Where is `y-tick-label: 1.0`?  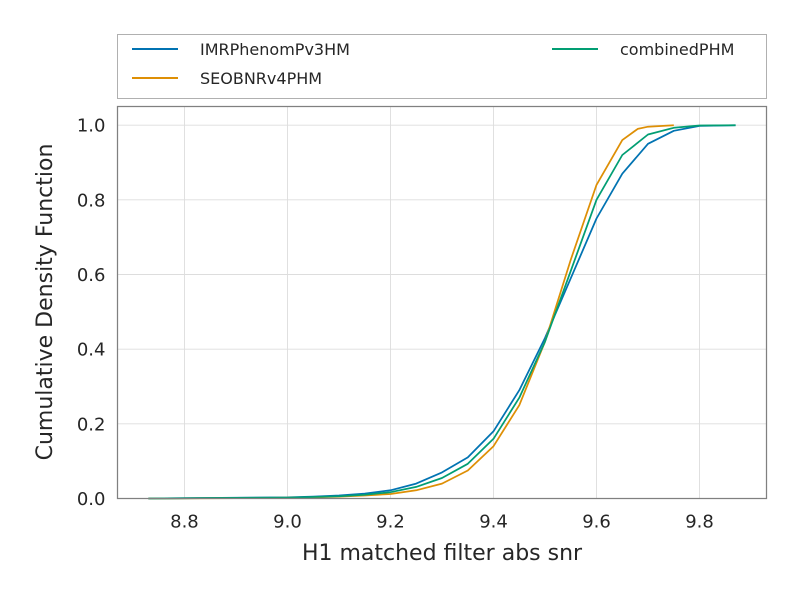
y-tick-label: 1.0 is located at coordinates (91, 126).